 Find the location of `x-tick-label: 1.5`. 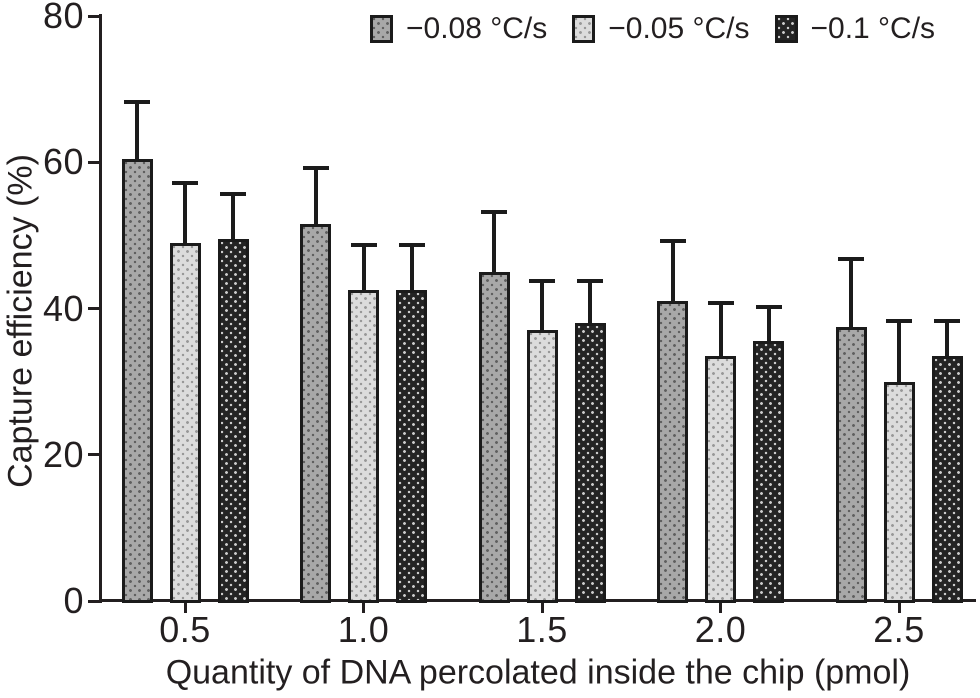

x-tick-label: 1.5 is located at coordinates (542, 629).